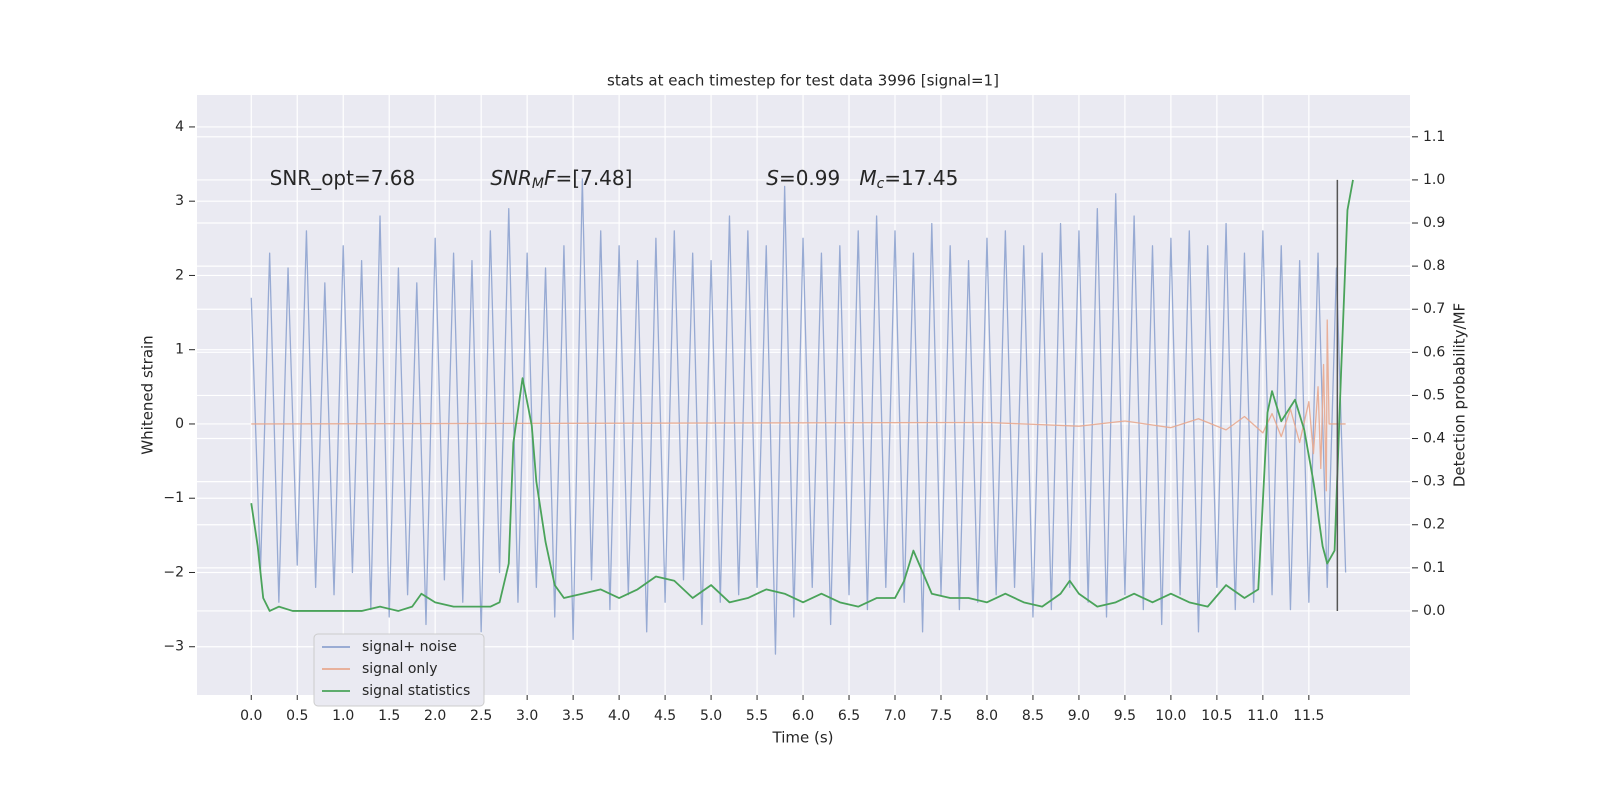  What do you see at coordinates (297, 716) in the screenshot?
I see `x-tick-label: 0.5` at bounding box center [297, 716].